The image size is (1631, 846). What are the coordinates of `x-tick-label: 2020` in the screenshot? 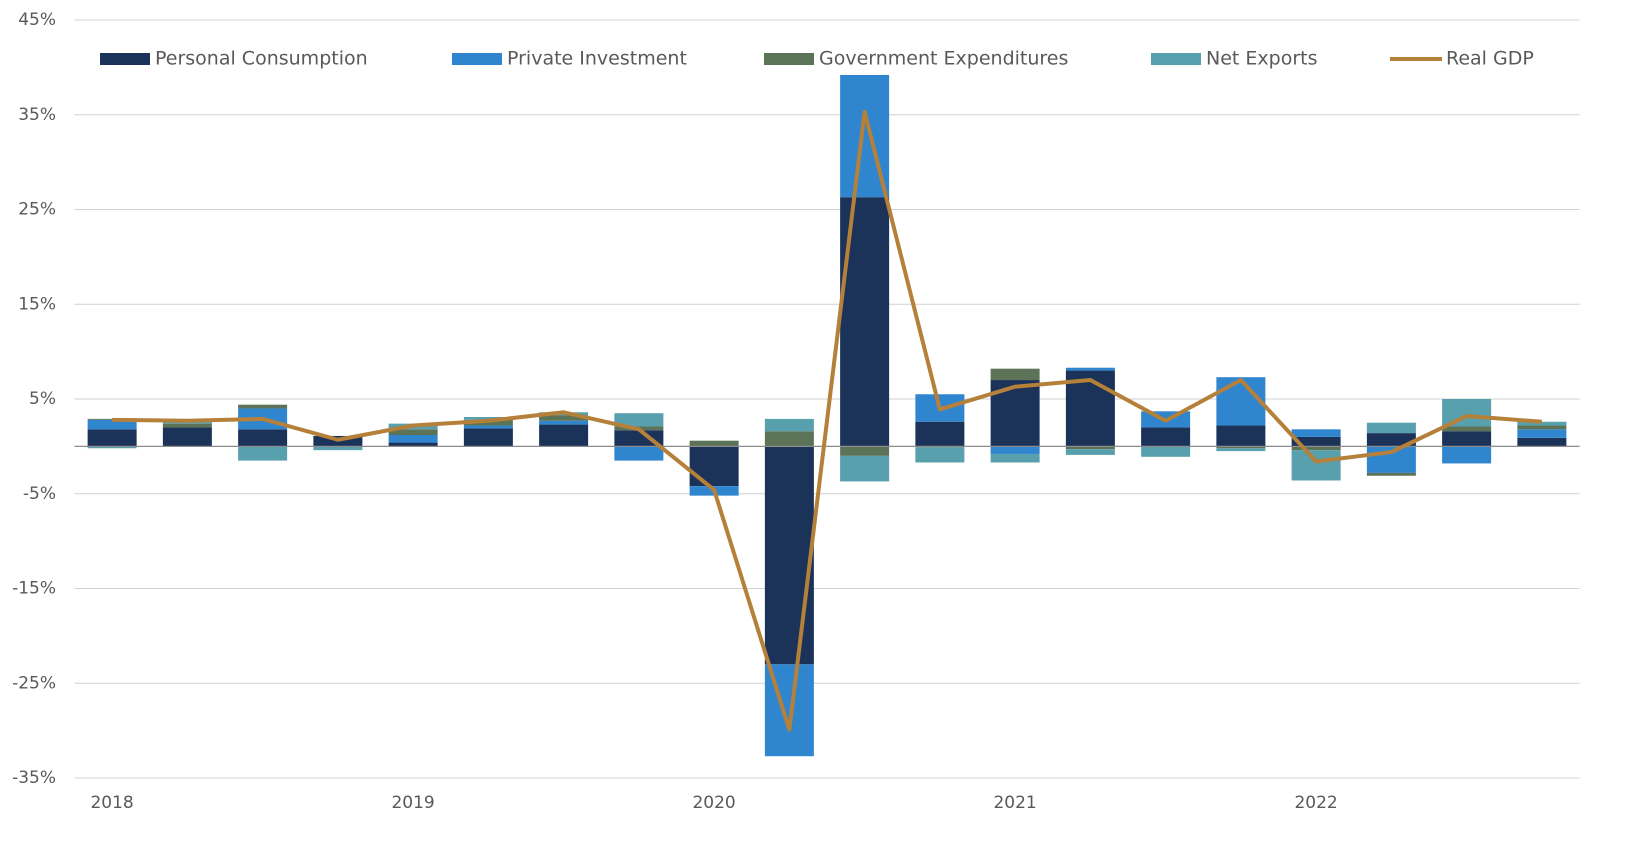 It's located at (713, 803).